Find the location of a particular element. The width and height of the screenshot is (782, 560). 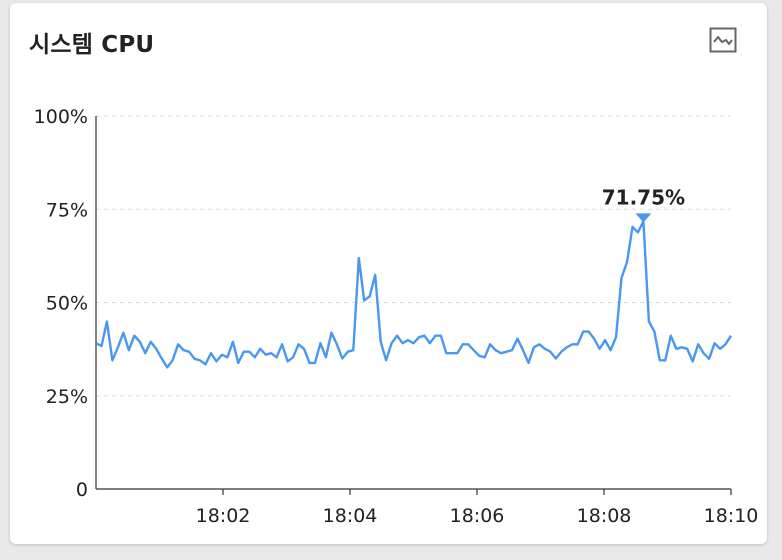

y-axis-ticks: 0 25% 50% 75% 100% is located at coordinates (61, 303).